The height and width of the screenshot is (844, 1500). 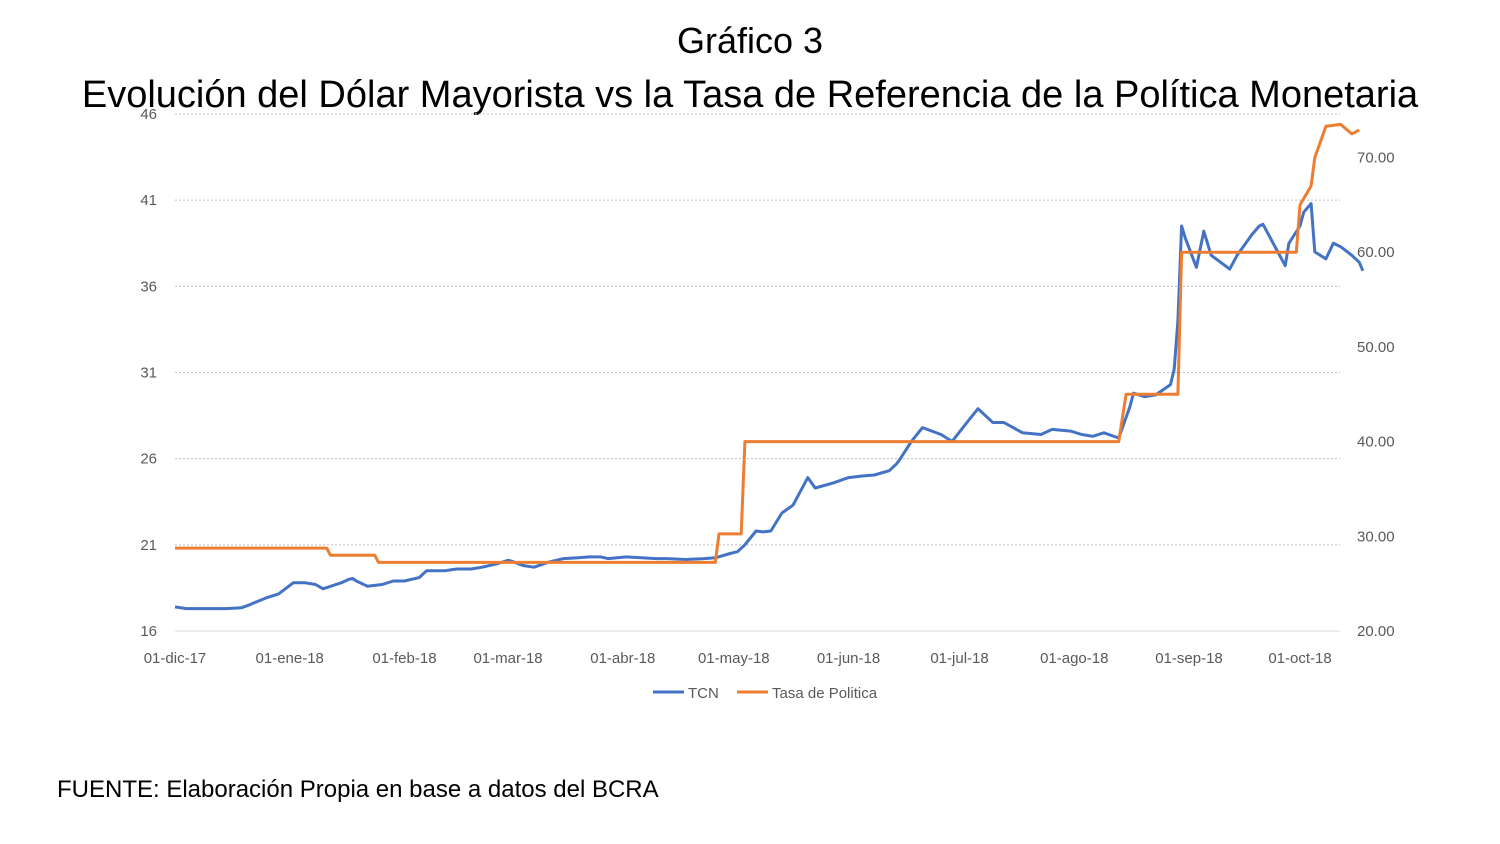 What do you see at coordinates (750, 40) in the screenshot?
I see `chart-title-line1: Gráfico 3` at bounding box center [750, 40].